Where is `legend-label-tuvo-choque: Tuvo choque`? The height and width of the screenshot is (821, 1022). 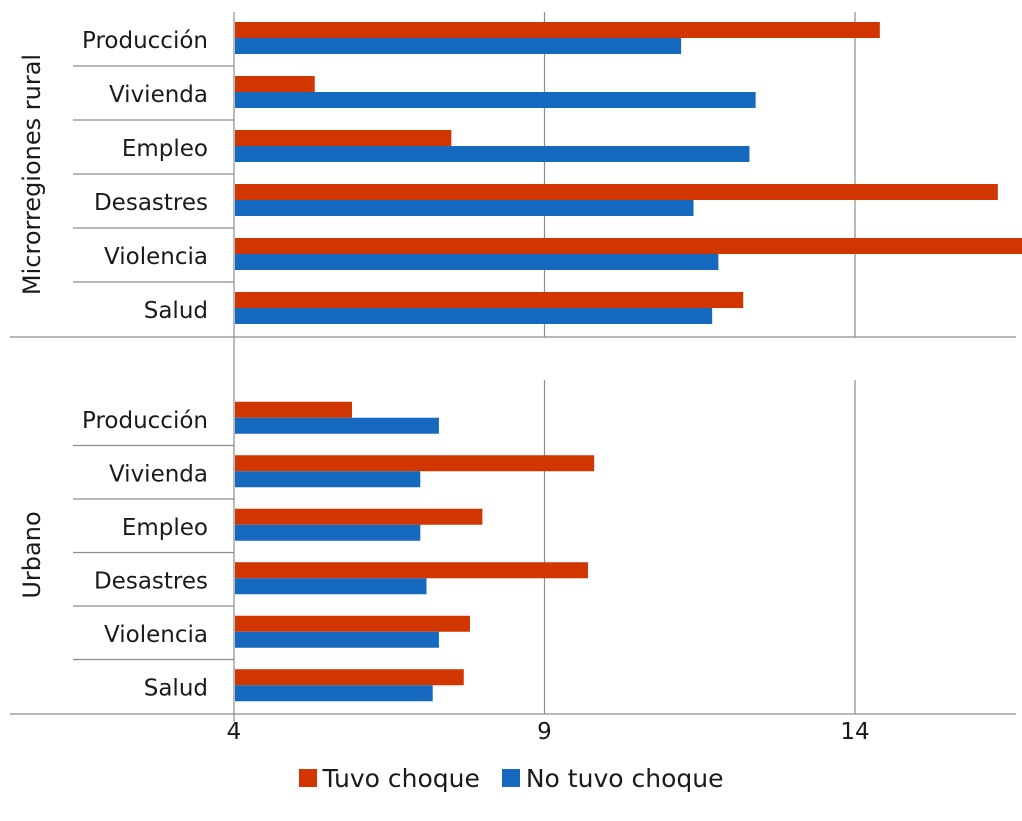
legend-label-tuvo-choque: Tuvo choque is located at coordinates (401, 778).